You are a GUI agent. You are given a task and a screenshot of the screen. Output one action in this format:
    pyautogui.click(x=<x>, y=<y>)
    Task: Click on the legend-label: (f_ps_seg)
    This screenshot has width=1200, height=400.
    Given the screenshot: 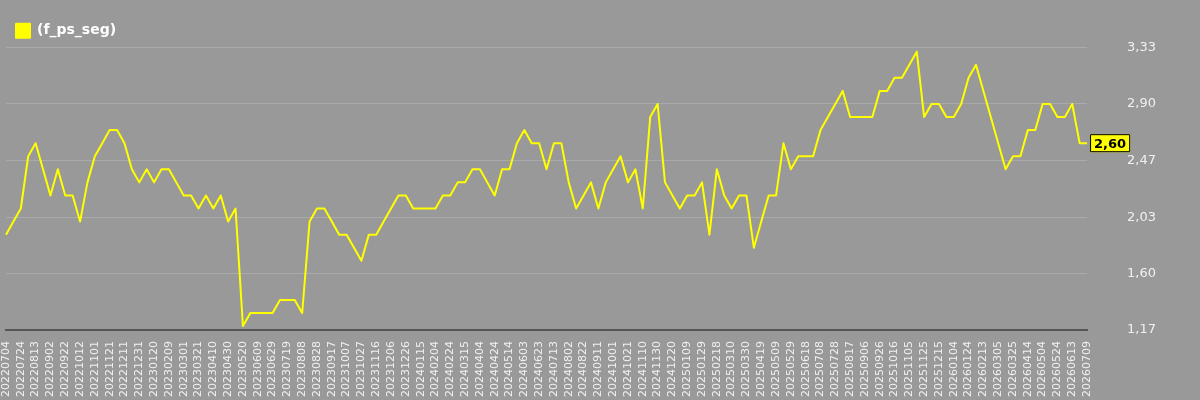 What is the action you would take?
    pyautogui.click(x=77, y=30)
    